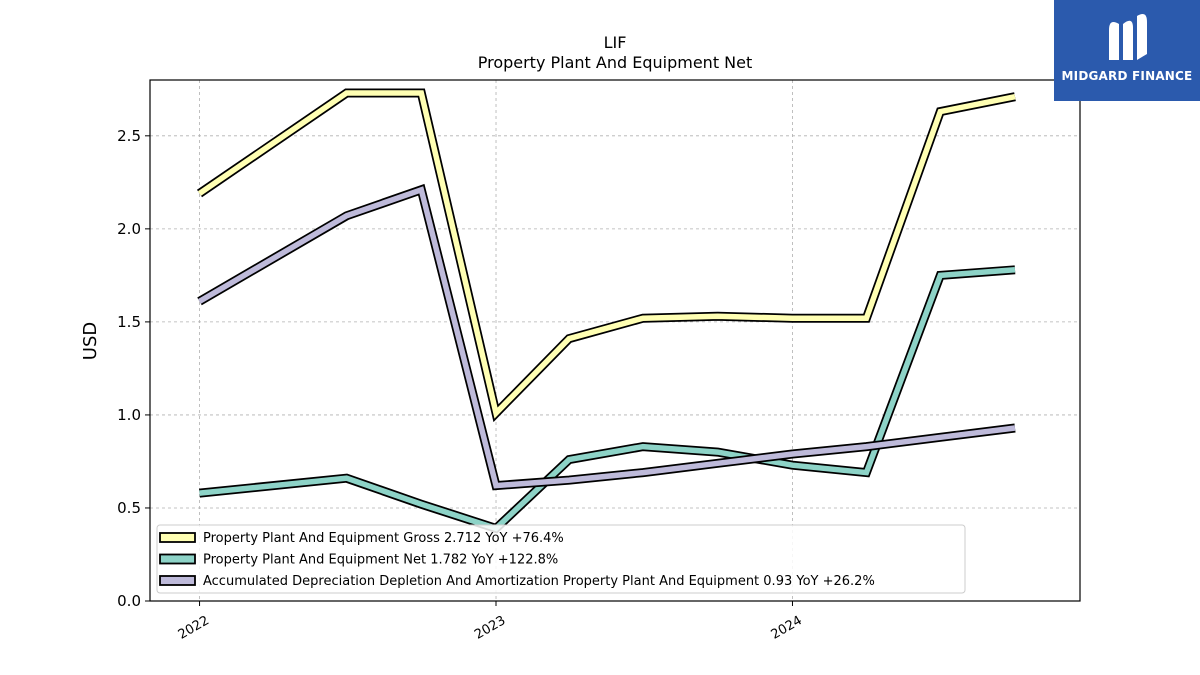 Image resolution: width=1200 pixels, height=675 pixels. Describe the element at coordinates (129, 322) in the screenshot. I see `y-tick-label: 1.5` at that location.